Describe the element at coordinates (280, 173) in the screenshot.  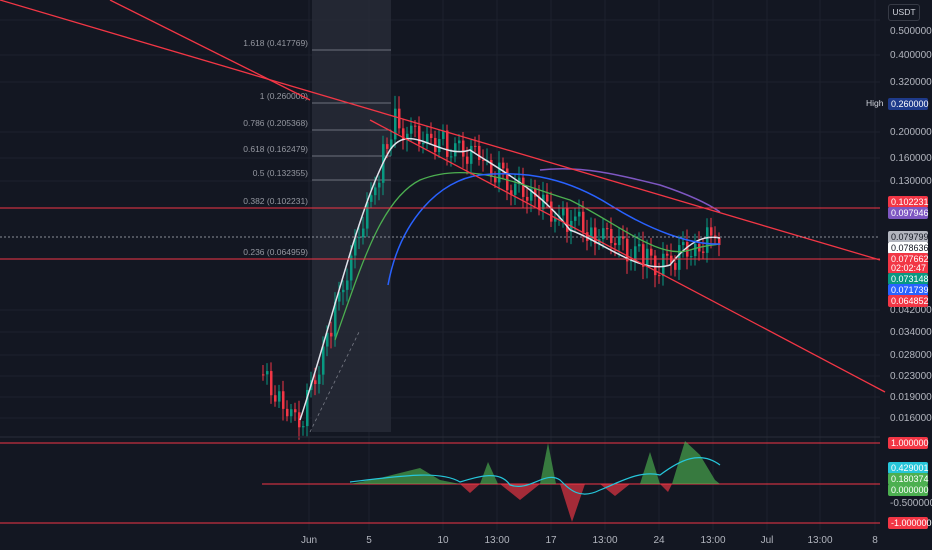
I see `fib-level-label: 0.5 (0.132355)` at that location.